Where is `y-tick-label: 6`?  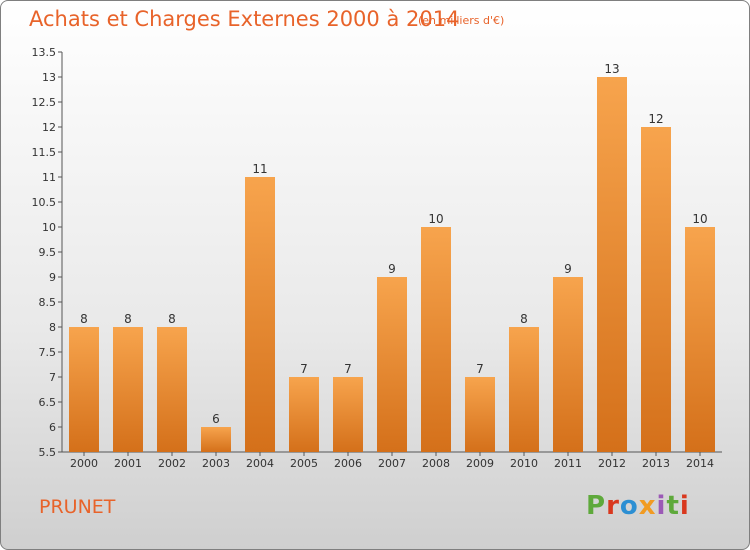
y-tick-label: 6 is located at coordinates (52, 427).